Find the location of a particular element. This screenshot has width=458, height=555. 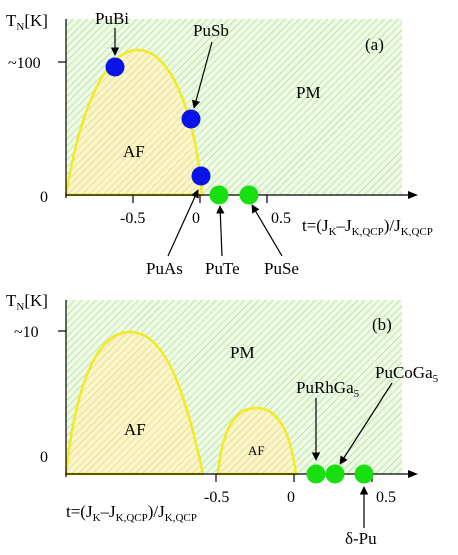

y-tick-label-zero-b: 0 is located at coordinates (44, 457).